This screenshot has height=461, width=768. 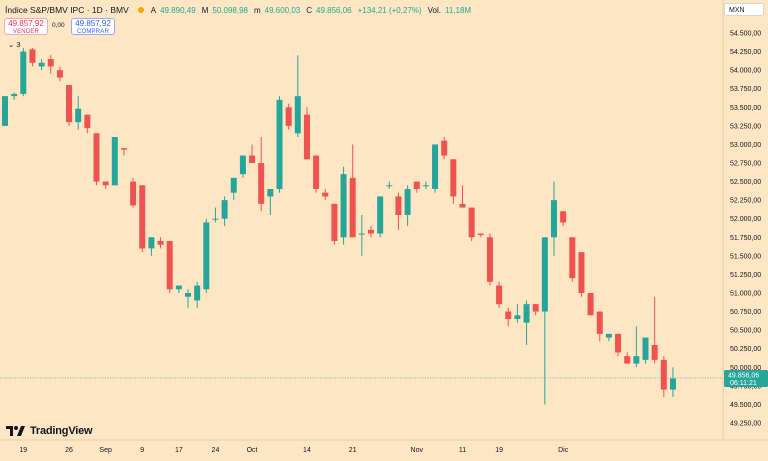 I want to click on price-tick-label: 49.500,00, so click(x=745, y=405).